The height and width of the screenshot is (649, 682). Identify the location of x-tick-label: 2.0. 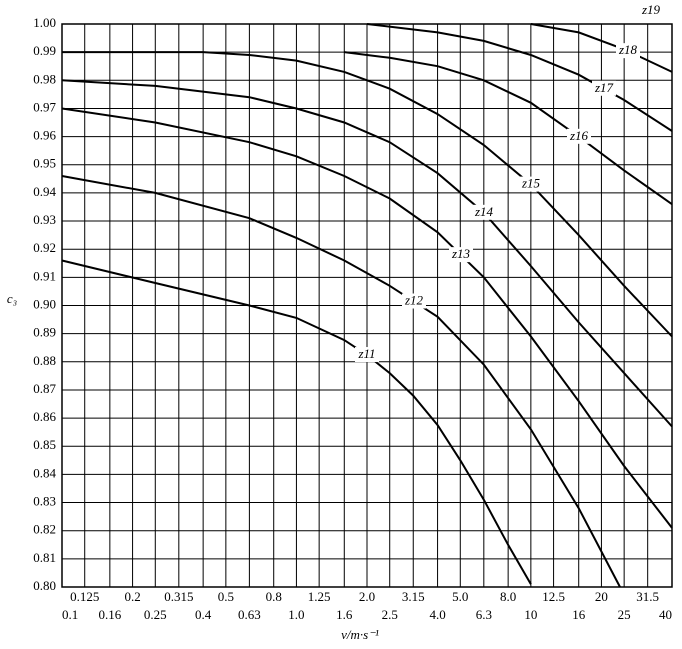
(367, 596).